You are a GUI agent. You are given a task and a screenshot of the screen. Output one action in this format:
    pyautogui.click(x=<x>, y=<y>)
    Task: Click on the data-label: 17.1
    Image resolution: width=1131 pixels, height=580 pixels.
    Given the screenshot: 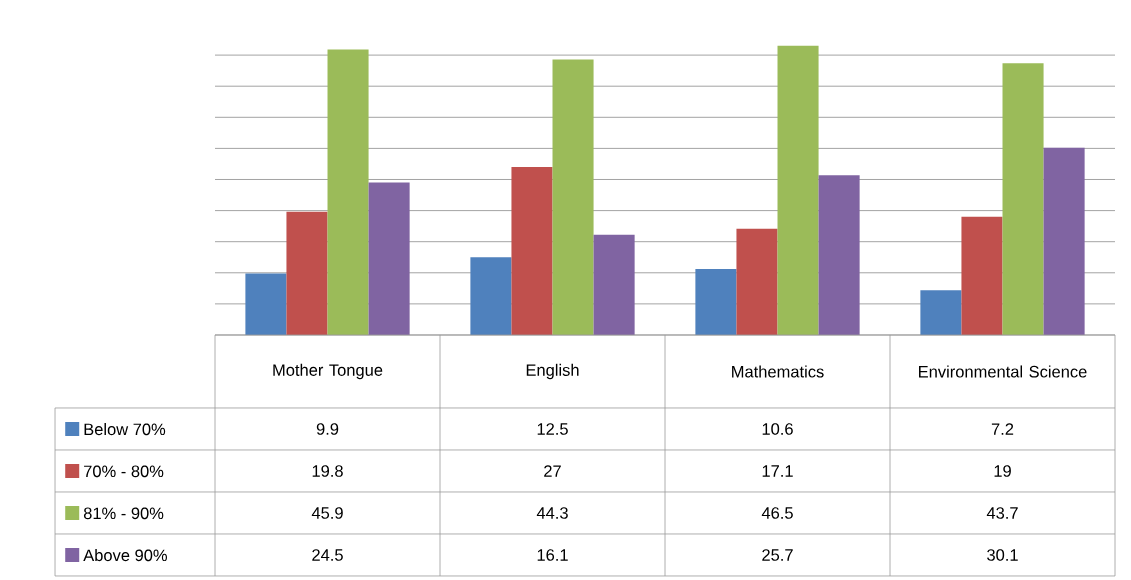 What is the action you would take?
    pyautogui.click(x=777, y=471)
    